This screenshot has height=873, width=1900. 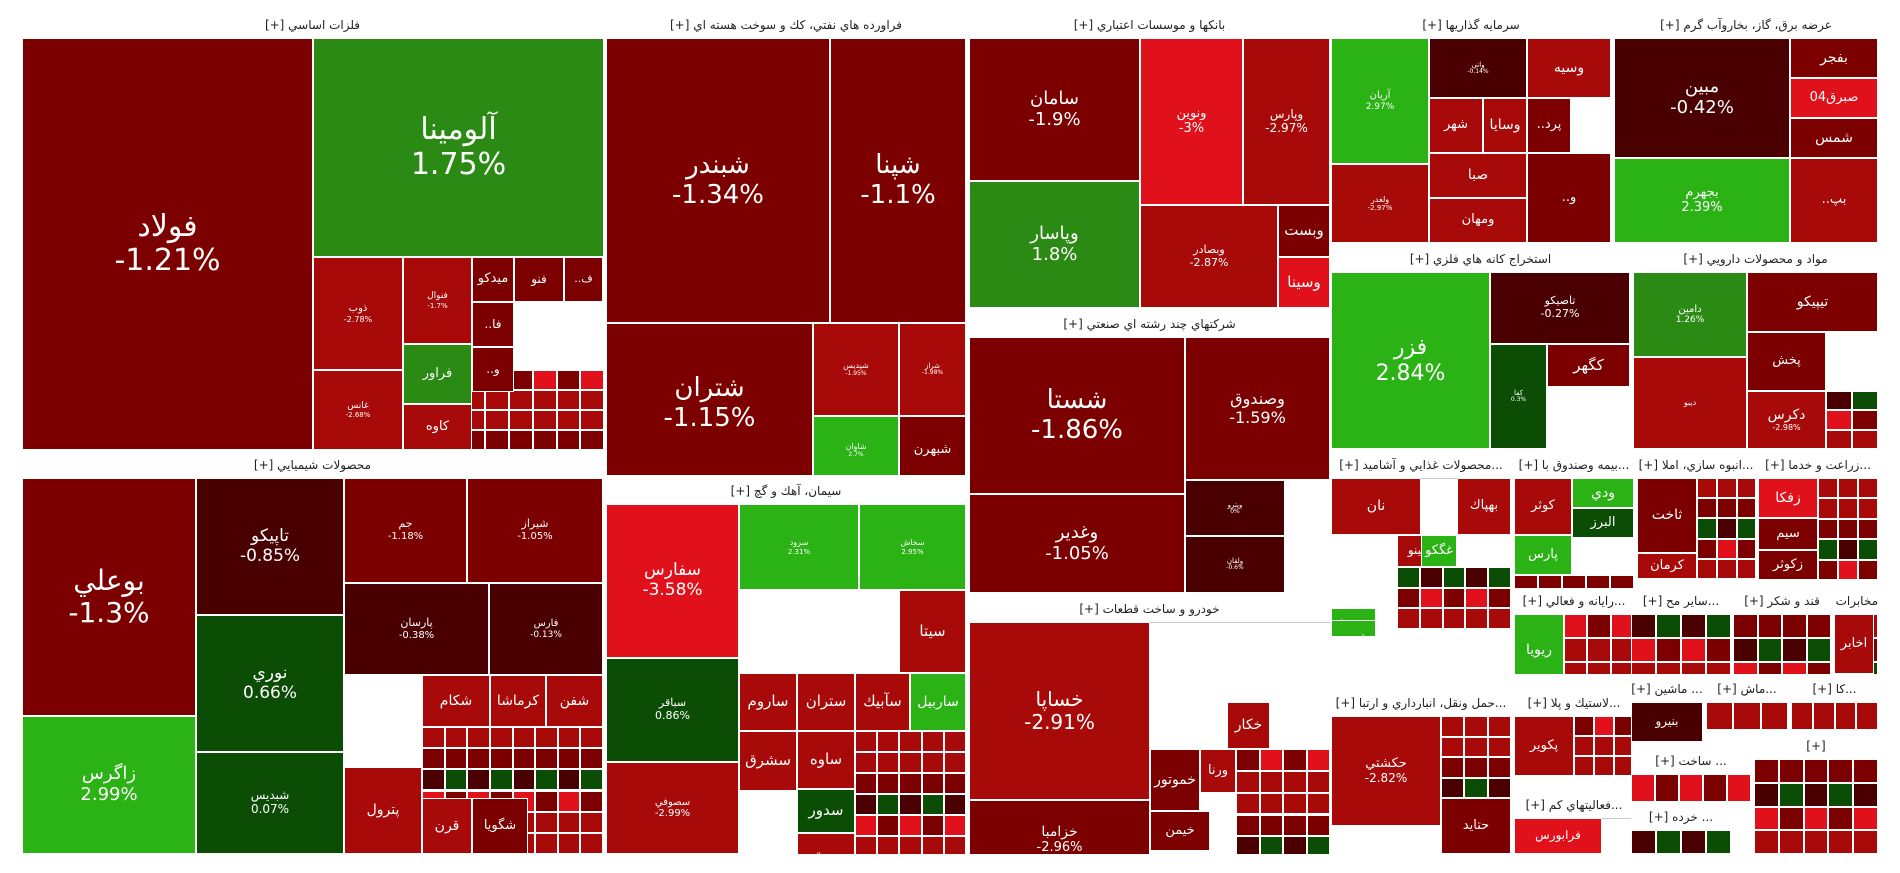 What do you see at coordinates (1782, 601) in the screenshot?
I see `sector-header: قند و شكر [+]` at bounding box center [1782, 601].